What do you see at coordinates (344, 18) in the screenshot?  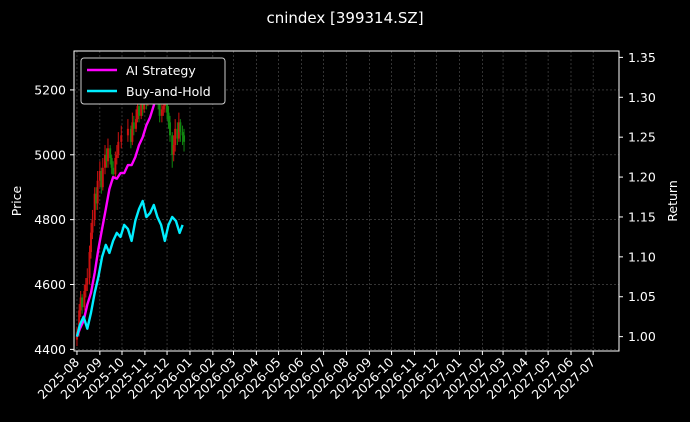 I see `chart-title: cnindex [399314.SZ]` at bounding box center [344, 18].